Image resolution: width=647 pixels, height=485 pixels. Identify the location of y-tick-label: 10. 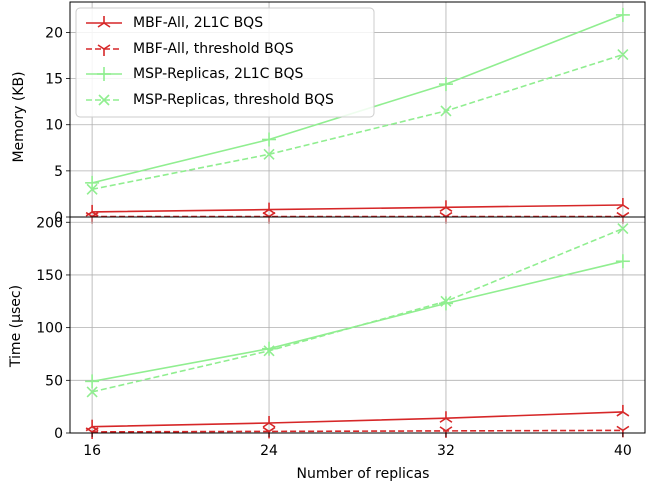
(54, 126).